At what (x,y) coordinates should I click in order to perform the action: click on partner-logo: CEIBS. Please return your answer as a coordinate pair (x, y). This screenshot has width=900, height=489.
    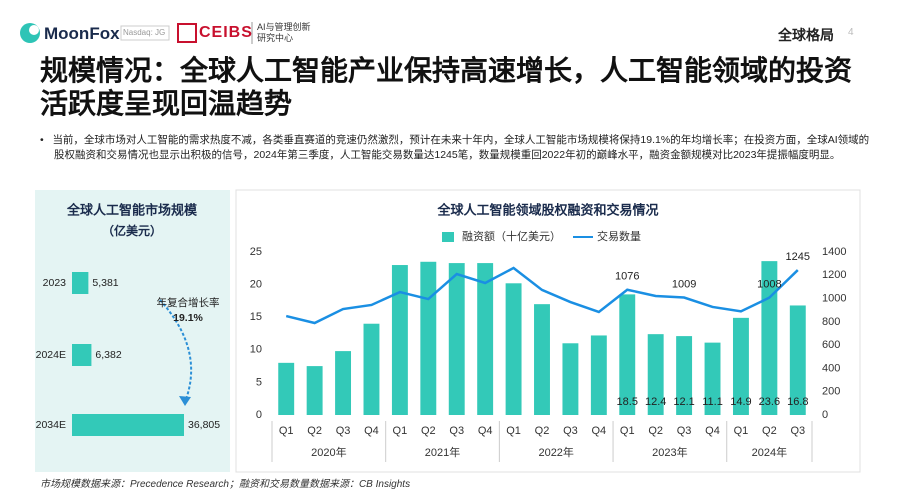
    Looking at the image, I should click on (226, 32).